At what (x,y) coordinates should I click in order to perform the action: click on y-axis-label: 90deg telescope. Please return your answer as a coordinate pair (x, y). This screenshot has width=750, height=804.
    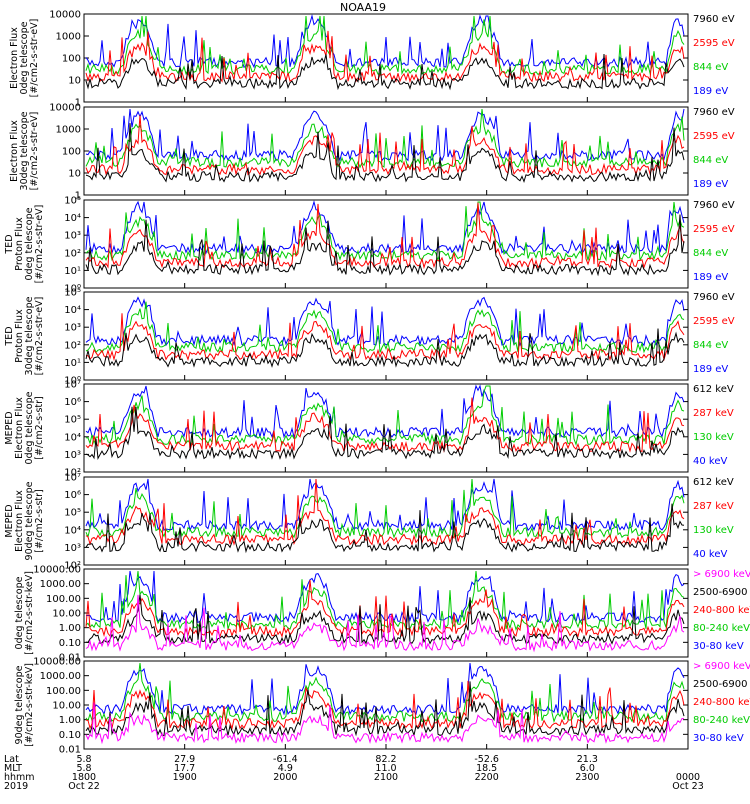
    Looking at the image, I should click on (29, 520).